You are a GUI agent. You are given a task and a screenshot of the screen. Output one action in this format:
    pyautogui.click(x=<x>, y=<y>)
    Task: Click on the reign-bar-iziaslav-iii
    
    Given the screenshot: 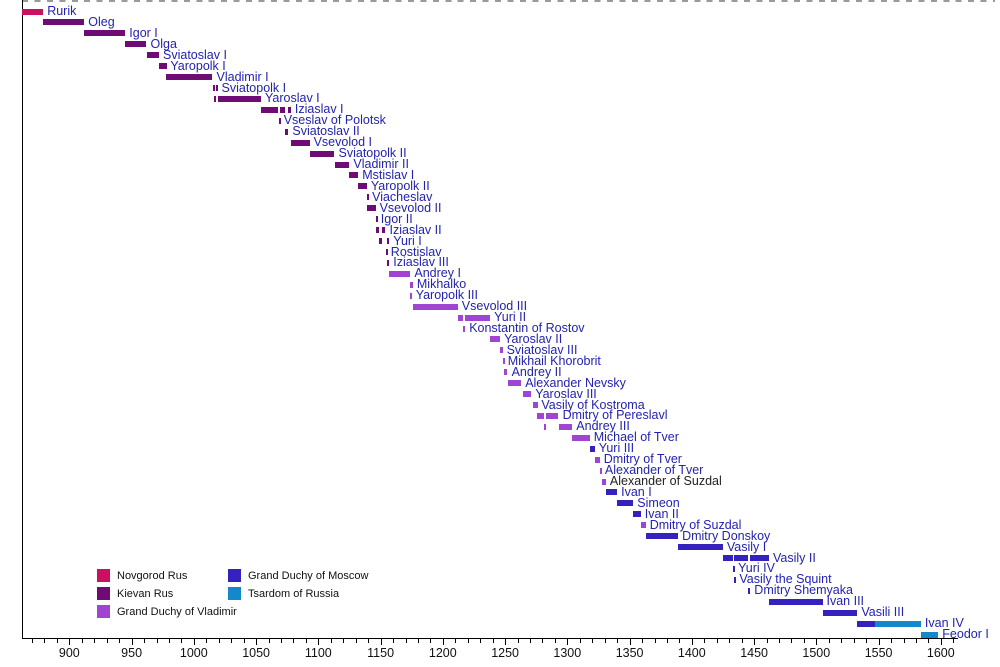 What is the action you would take?
    pyautogui.click(x=388, y=262)
    